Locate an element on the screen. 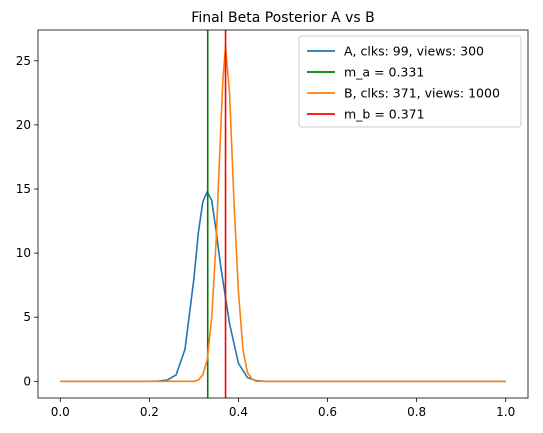  x-tick-label: 0.2 is located at coordinates (149, 412).